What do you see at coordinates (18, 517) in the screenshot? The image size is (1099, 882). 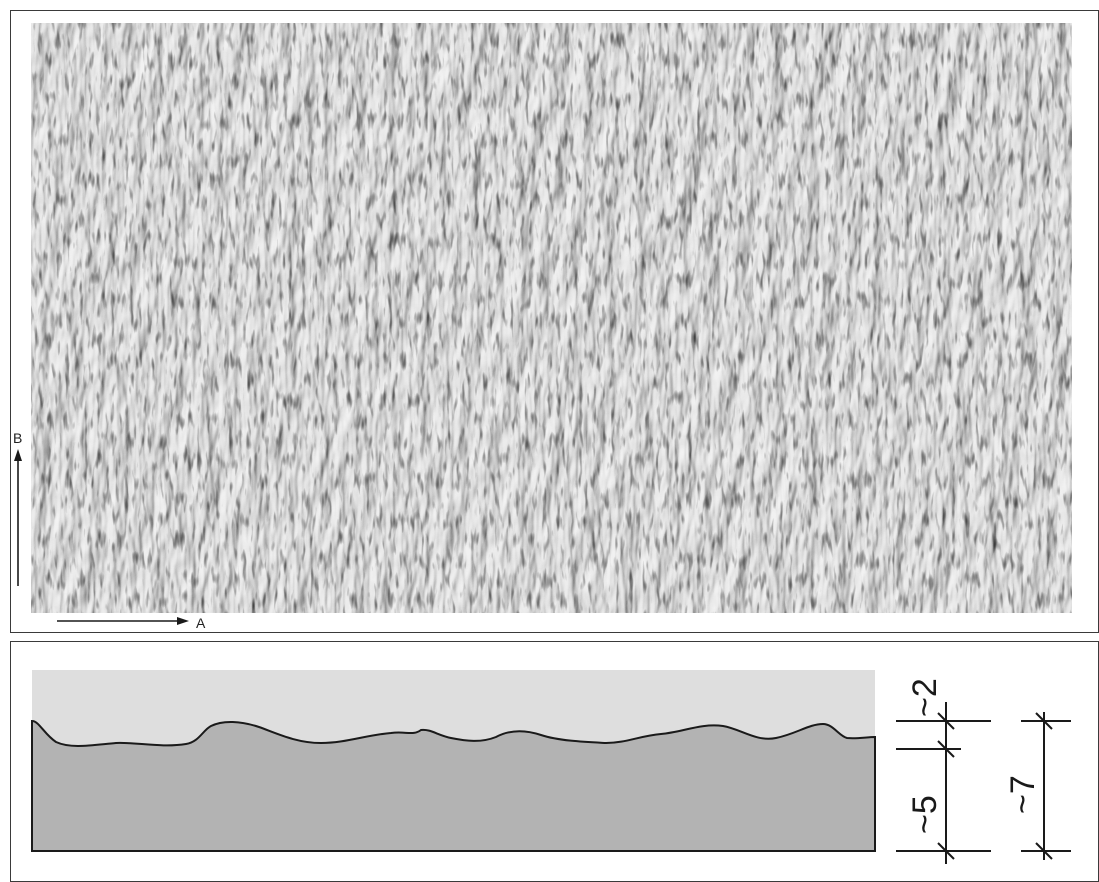 I see `axis-b-arrow` at bounding box center [18, 517].